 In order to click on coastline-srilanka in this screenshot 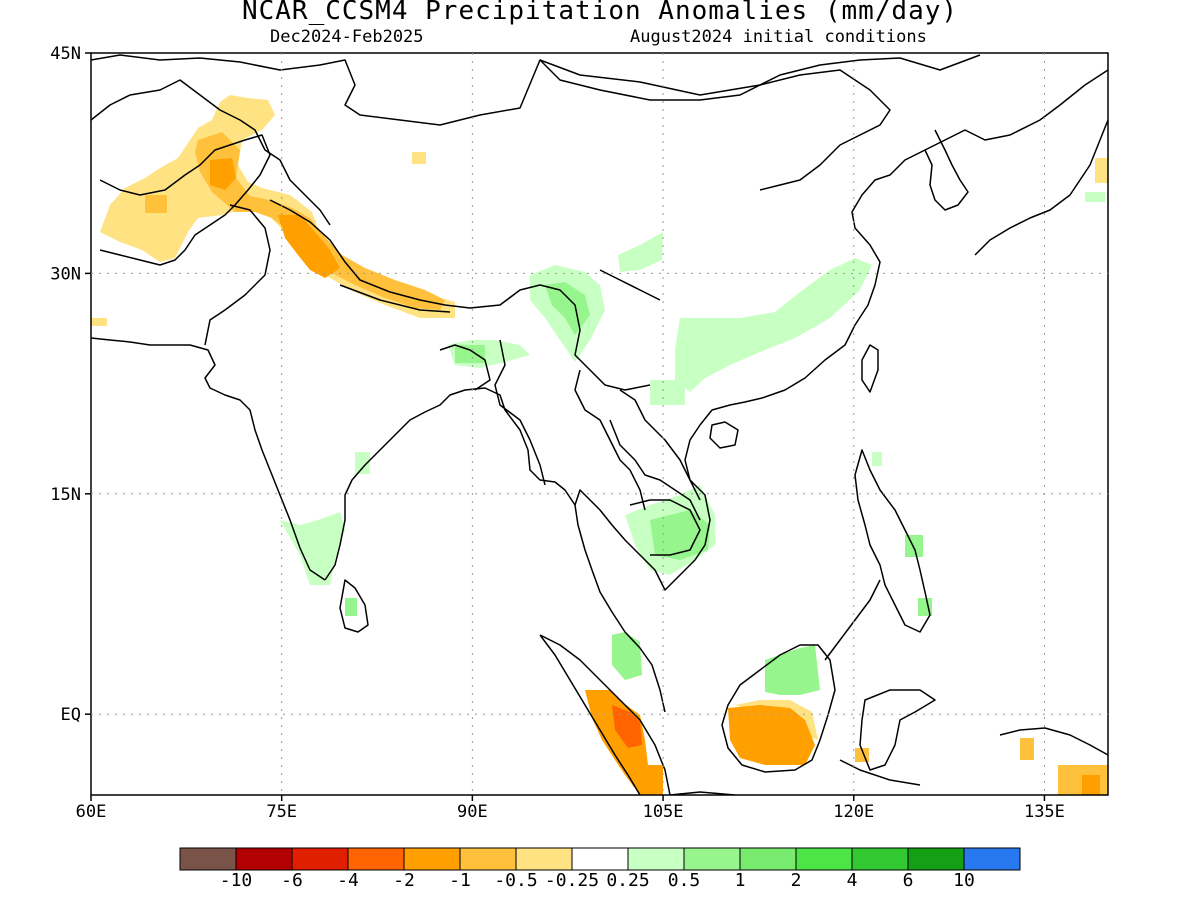, I will do `click(354, 606)`.